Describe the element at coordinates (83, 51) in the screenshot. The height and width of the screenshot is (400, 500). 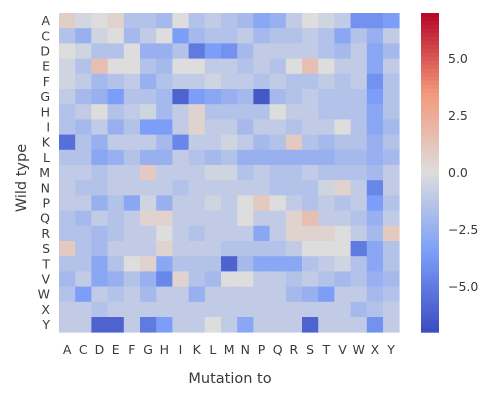
I see `heatmap-cell-D-C` at that location.